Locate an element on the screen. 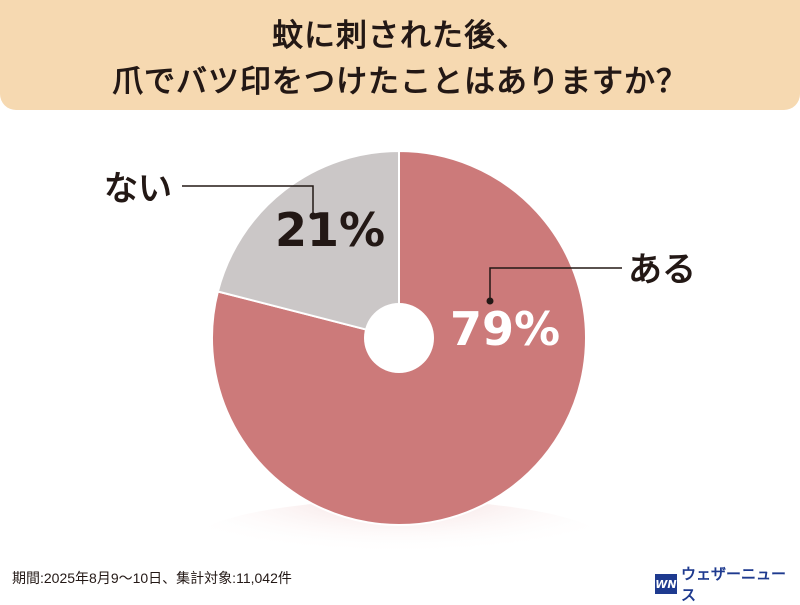 The image size is (800, 605). survey-footnote: 期間:2025年8月9〜10日、集計対象:11,042件 is located at coordinates (152, 578).